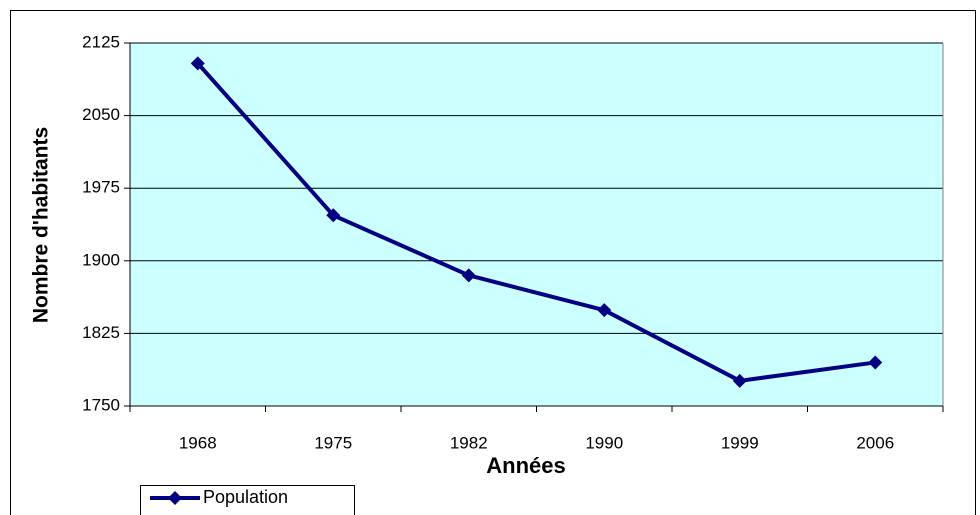  Describe the element at coordinates (101, 404) in the screenshot. I see `y-tick-label: 1750` at that location.